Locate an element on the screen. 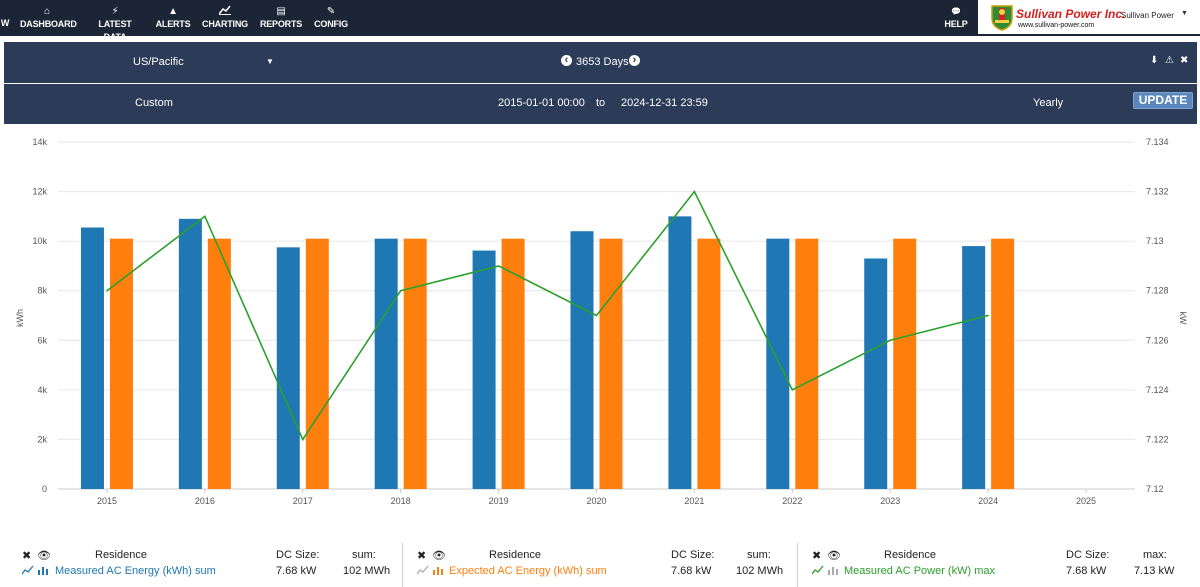 The height and width of the screenshot is (587, 1200). interval-select: Yearly is located at coordinates (1048, 103).